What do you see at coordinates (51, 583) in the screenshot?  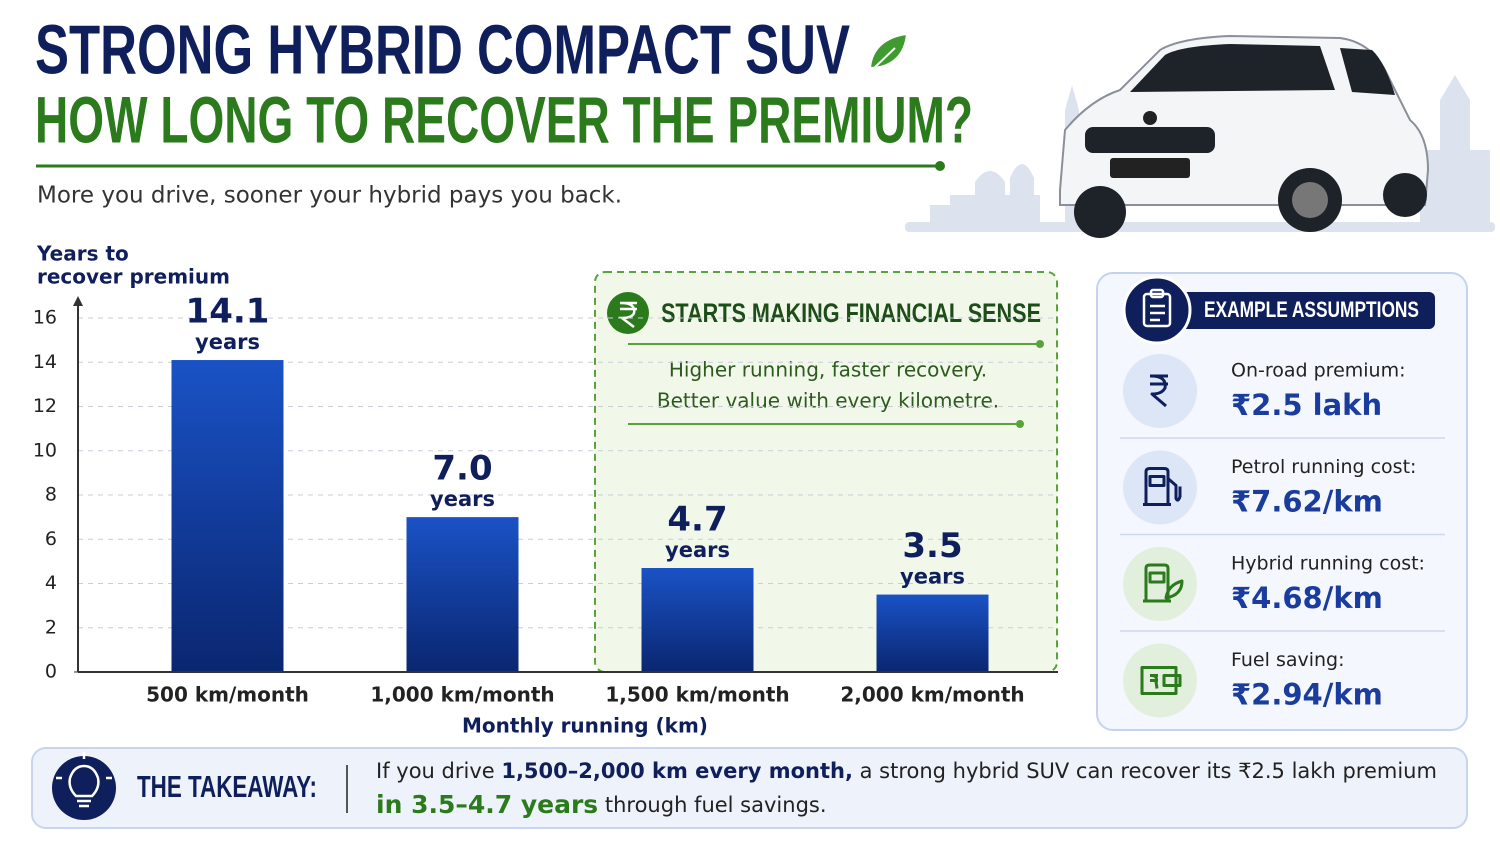 I see `y-tick-label: 4` at bounding box center [51, 583].